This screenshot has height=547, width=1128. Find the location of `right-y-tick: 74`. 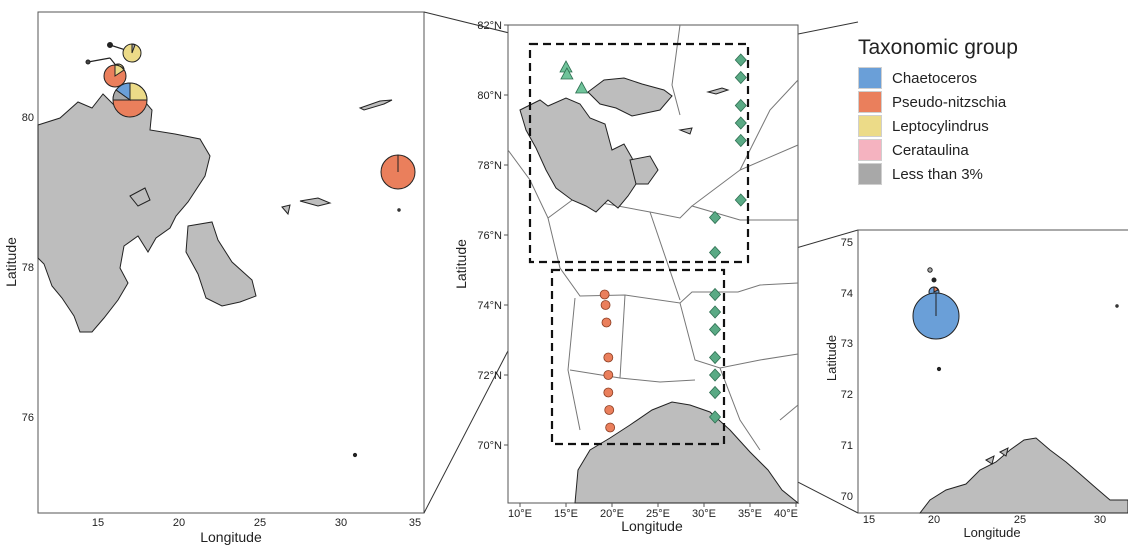

right-y-tick: 74 is located at coordinates (847, 294).